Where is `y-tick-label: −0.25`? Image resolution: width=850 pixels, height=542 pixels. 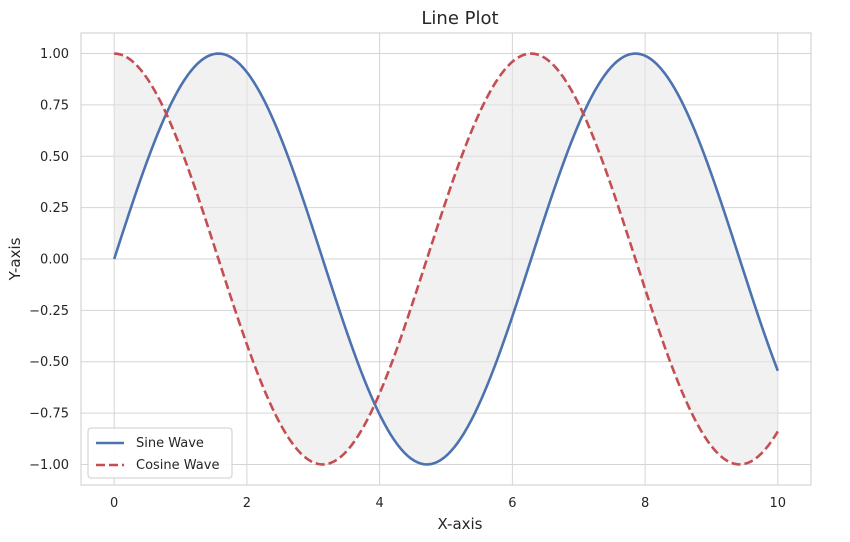 y-tick-label: −0.25 is located at coordinates (49, 311).